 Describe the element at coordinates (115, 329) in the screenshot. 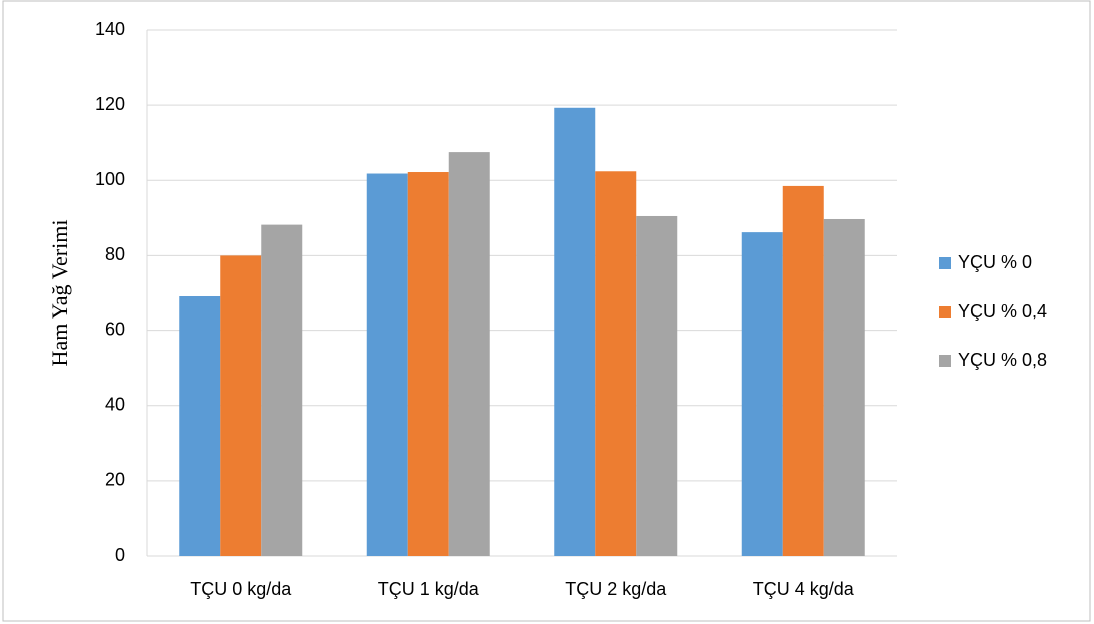

I see `y-tick-label: 60` at that location.